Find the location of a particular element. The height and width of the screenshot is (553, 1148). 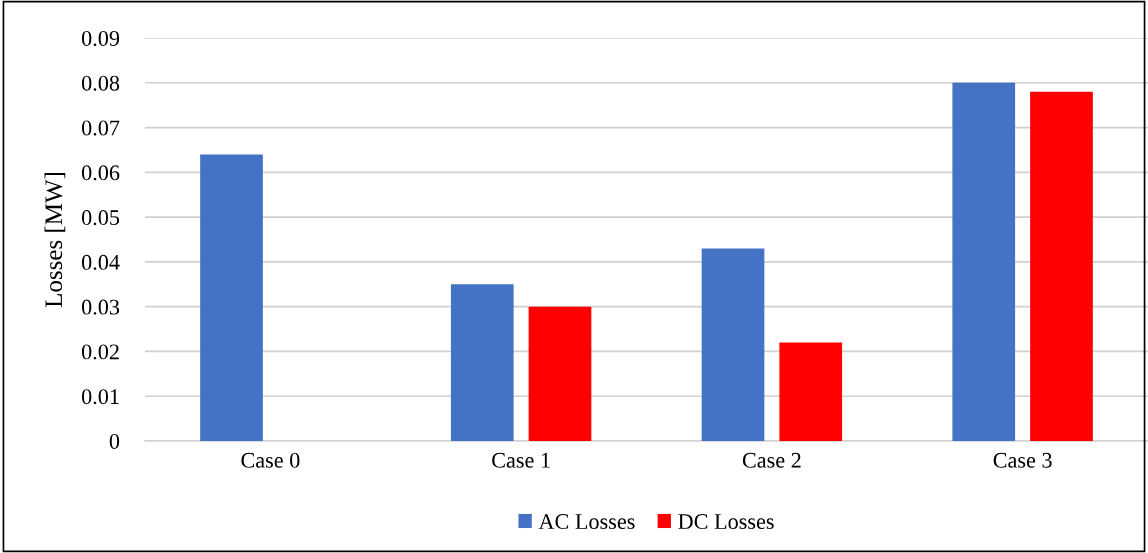

x-tick-label: Case 1 is located at coordinates (521, 460).